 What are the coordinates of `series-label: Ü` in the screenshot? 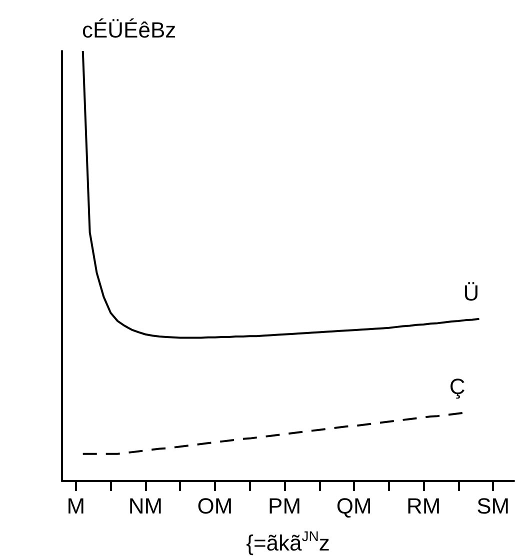 It's located at (471, 293).